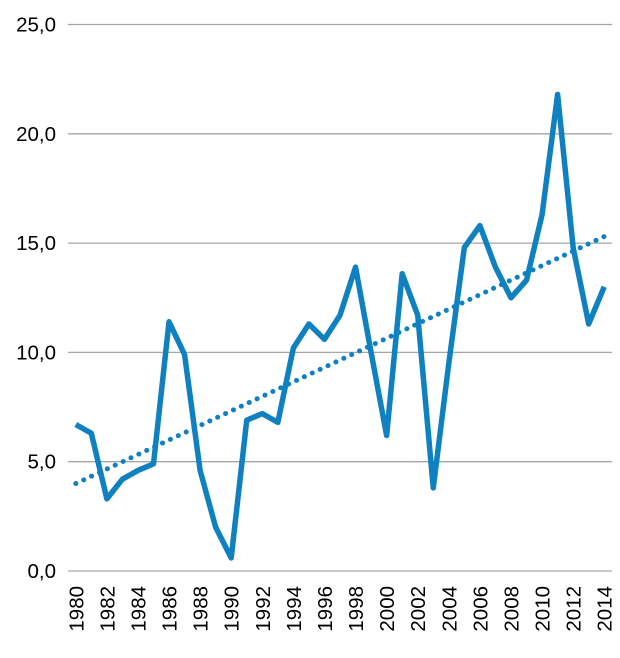 This screenshot has width=620, height=658. I want to click on x-tick-label: 2002, so click(418, 609).